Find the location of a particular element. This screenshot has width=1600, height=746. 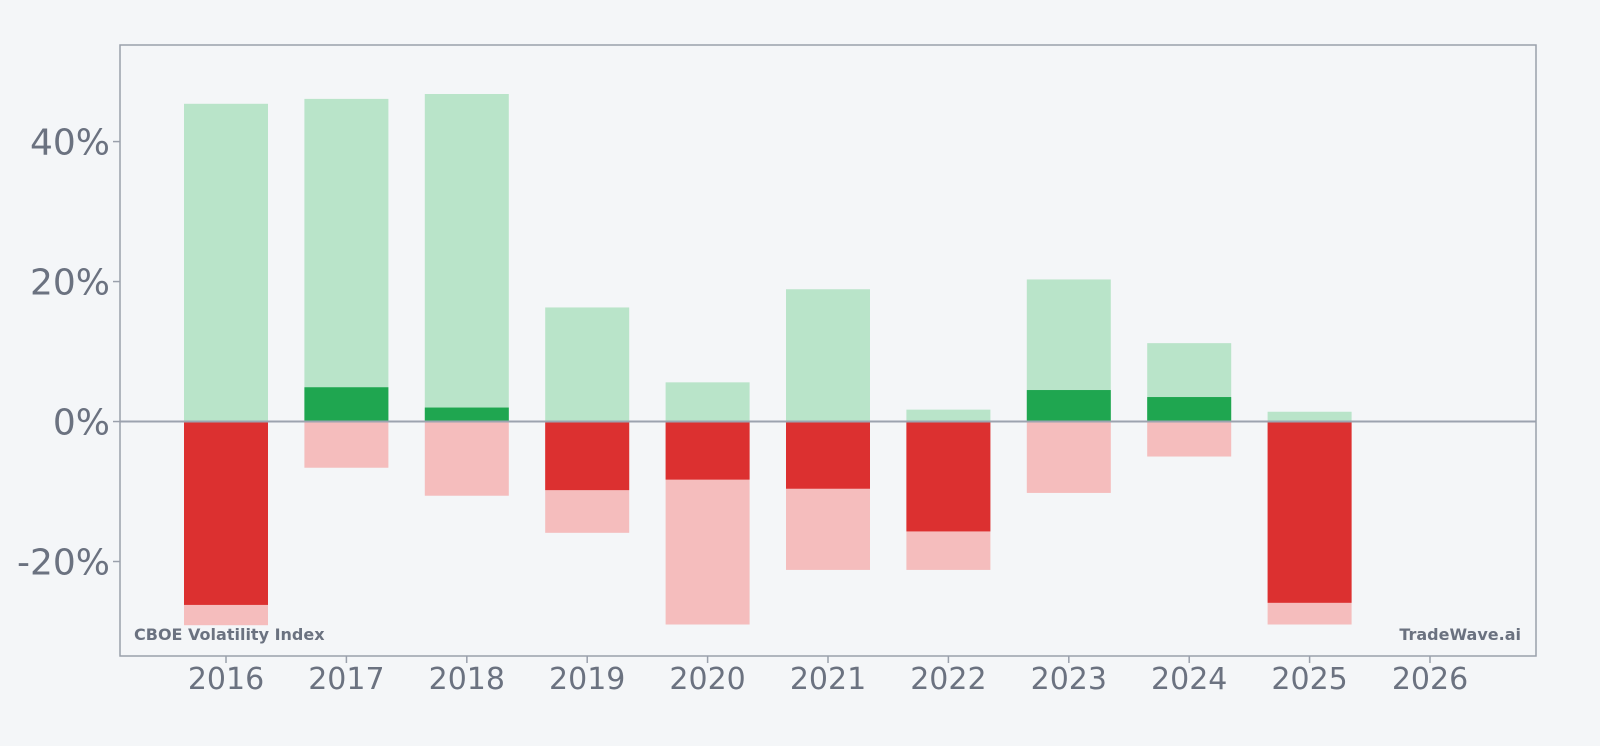

bar-range-high-2016 is located at coordinates (226, 262).